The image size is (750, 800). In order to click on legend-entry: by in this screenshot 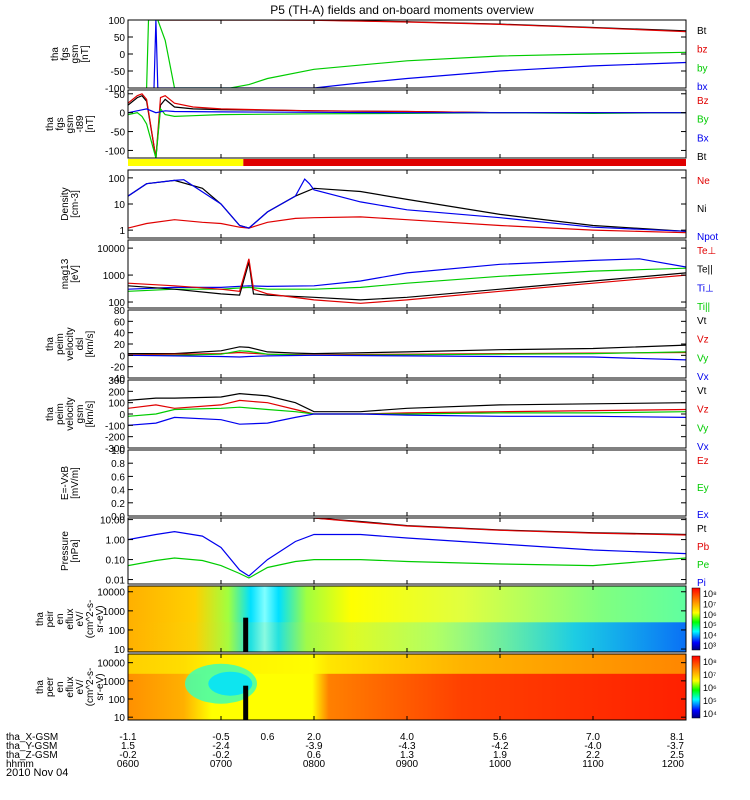, I will do `click(702, 68)`.